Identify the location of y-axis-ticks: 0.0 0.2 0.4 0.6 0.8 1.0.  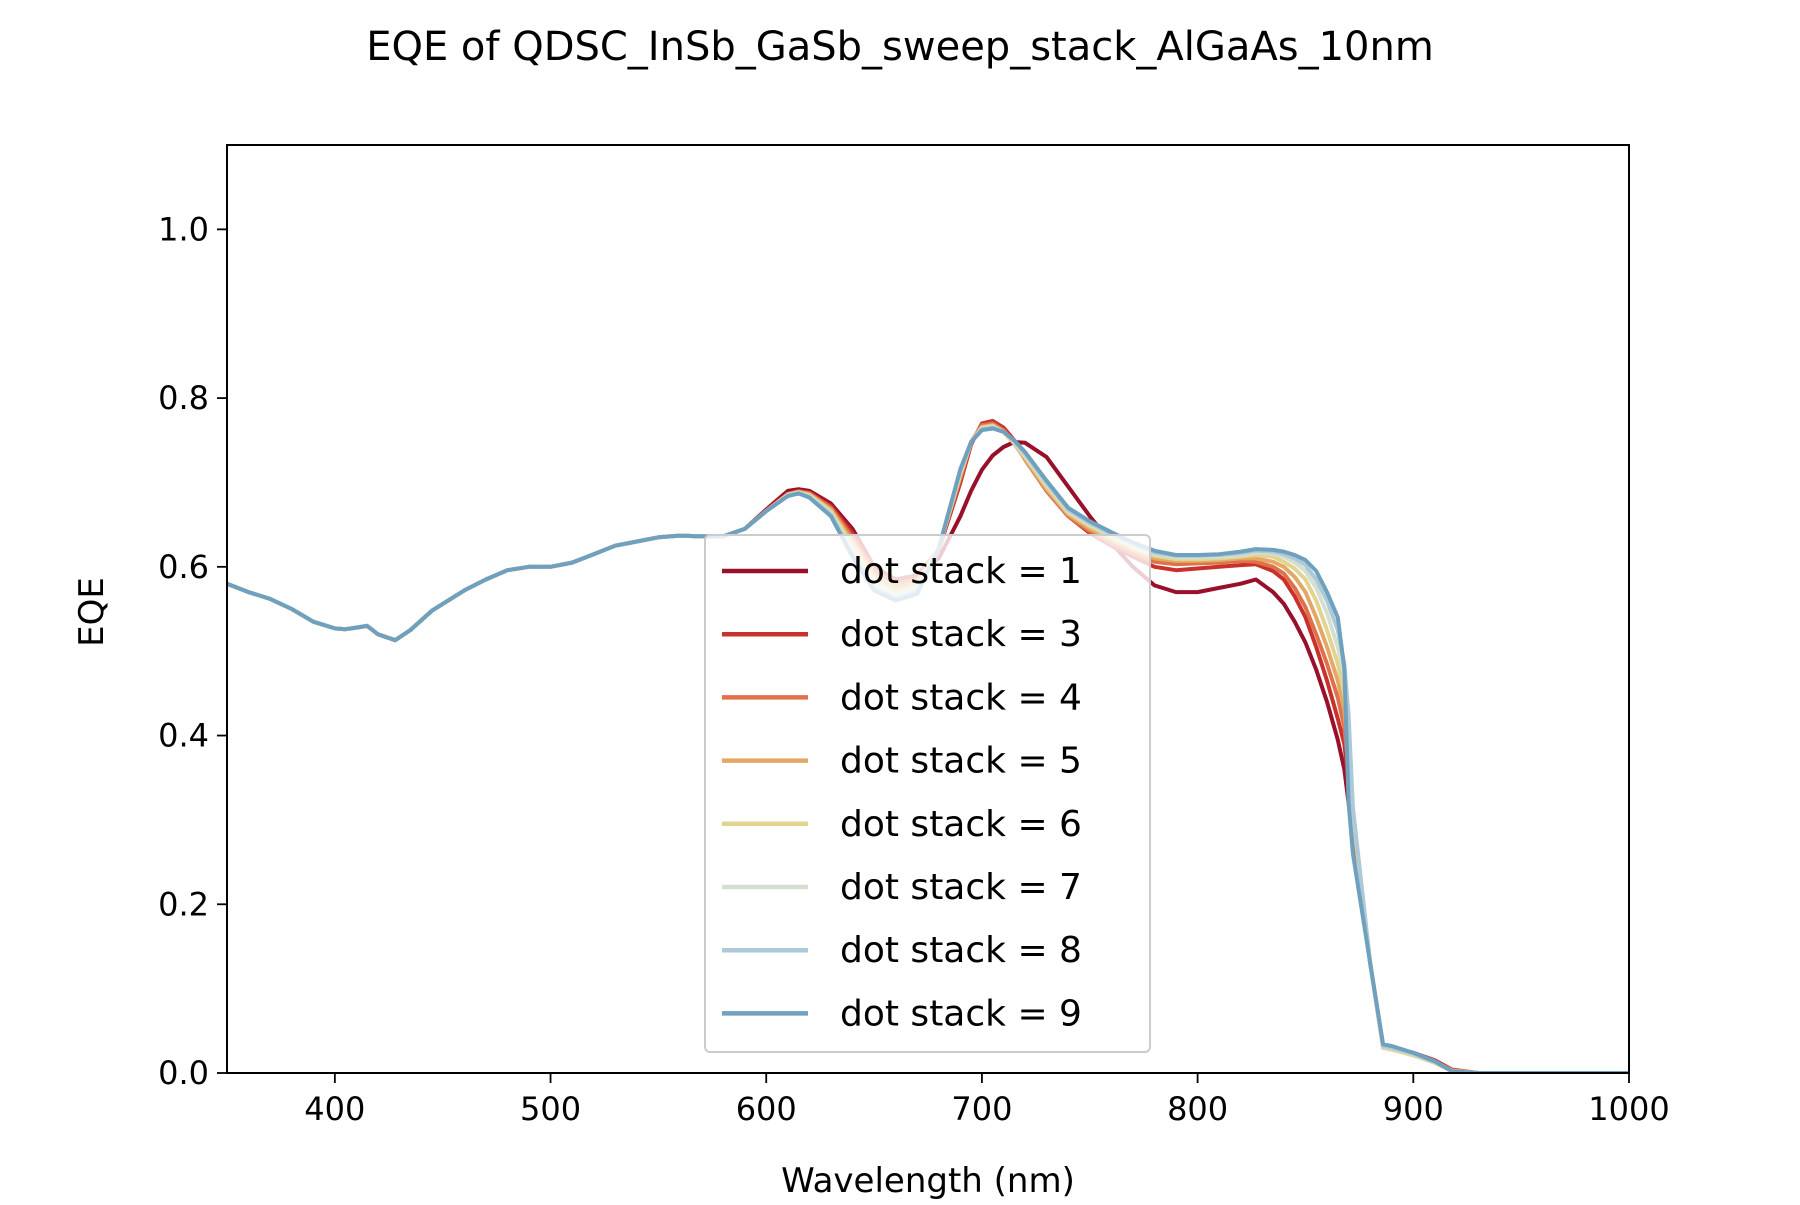
(192, 651).